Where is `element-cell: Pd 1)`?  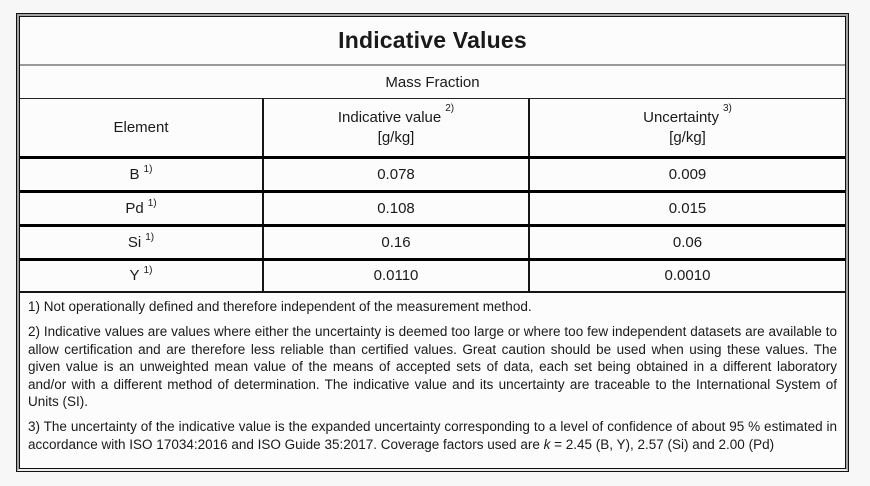
element-cell: Pd 1) is located at coordinates (142, 208).